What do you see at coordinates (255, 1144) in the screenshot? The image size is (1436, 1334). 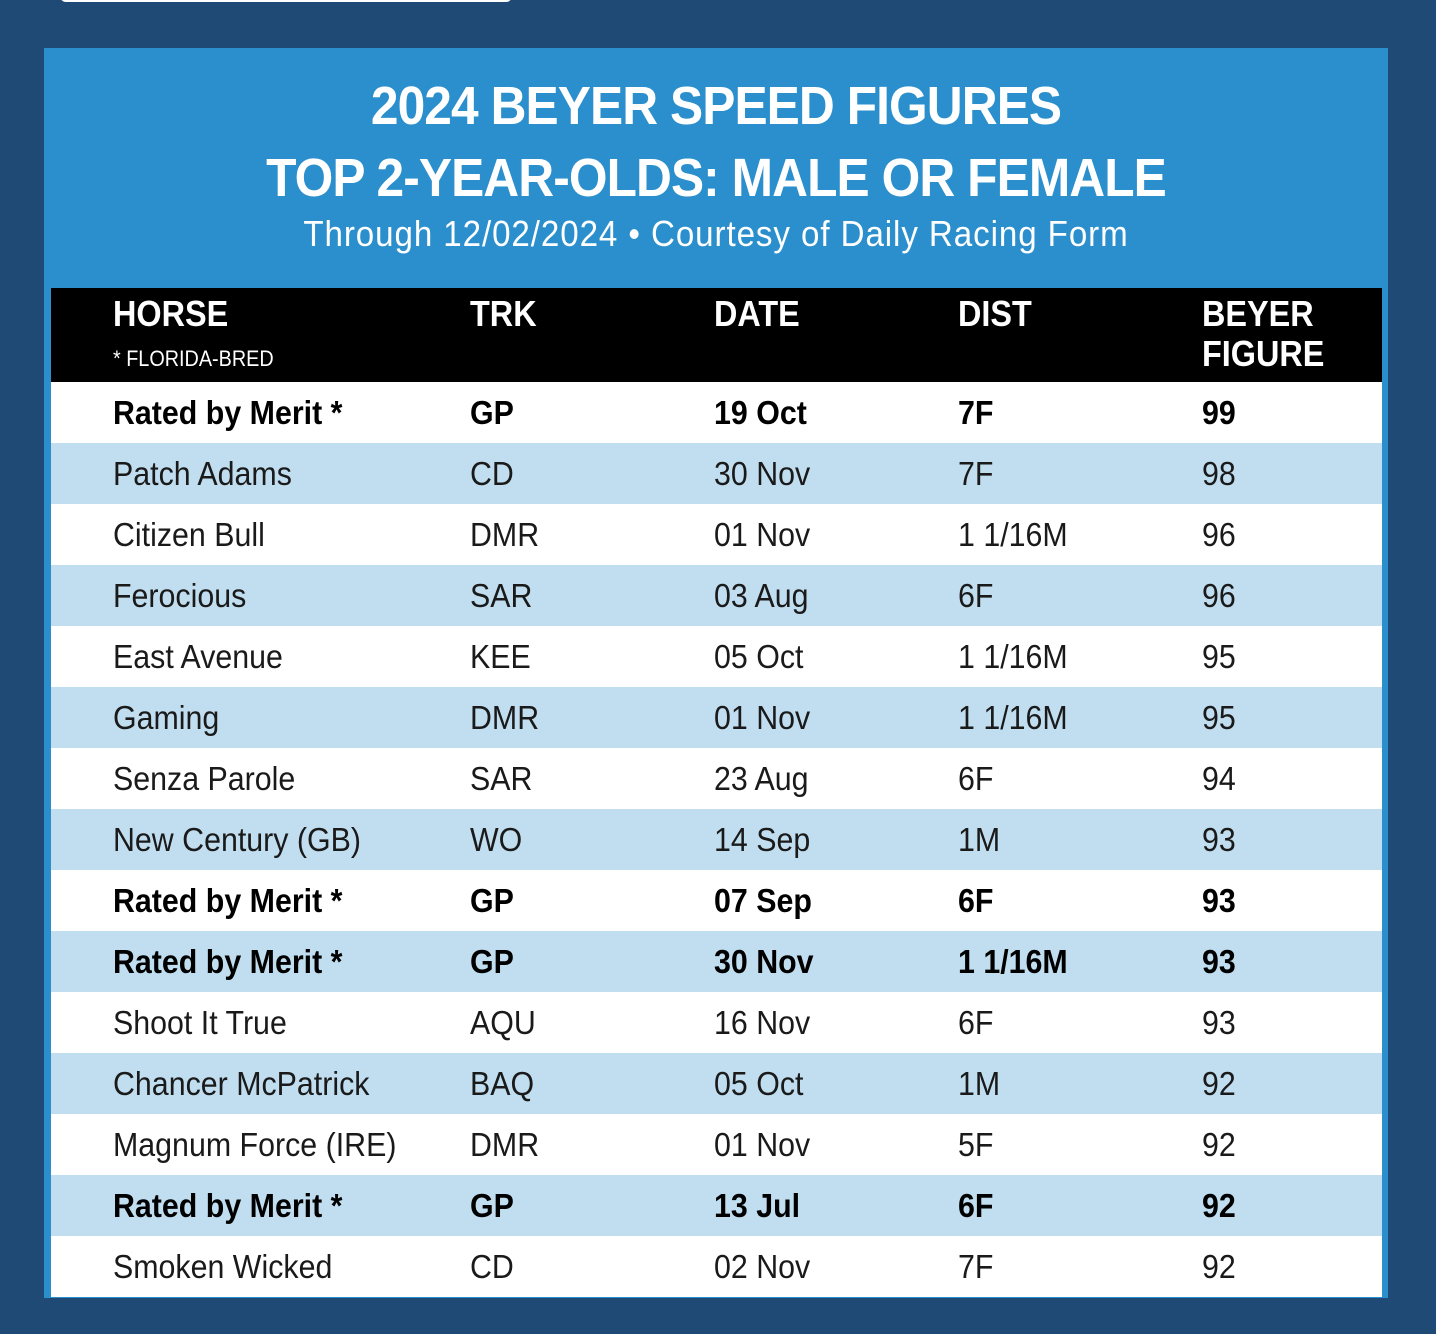 I see `cell-horse: Magnum Force (IRE)` at bounding box center [255, 1144].